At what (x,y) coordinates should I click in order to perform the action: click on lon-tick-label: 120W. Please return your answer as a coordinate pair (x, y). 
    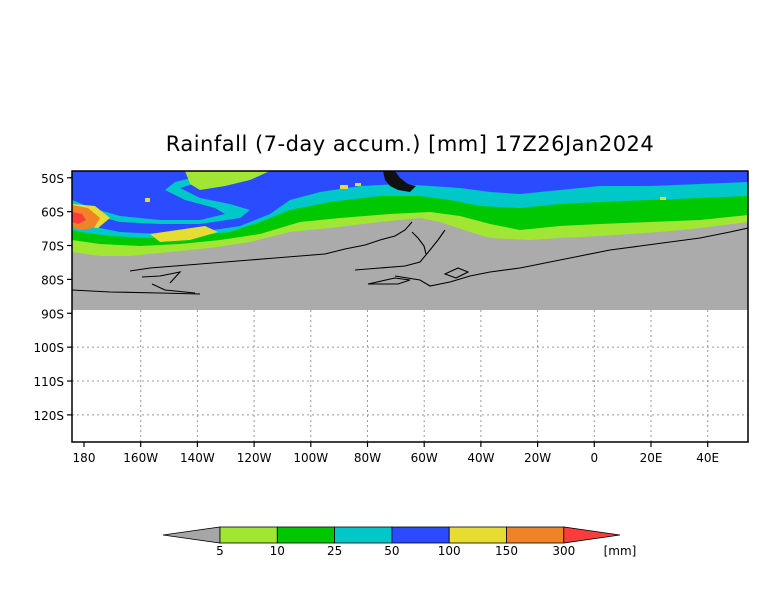
    Looking at the image, I should click on (254, 458).